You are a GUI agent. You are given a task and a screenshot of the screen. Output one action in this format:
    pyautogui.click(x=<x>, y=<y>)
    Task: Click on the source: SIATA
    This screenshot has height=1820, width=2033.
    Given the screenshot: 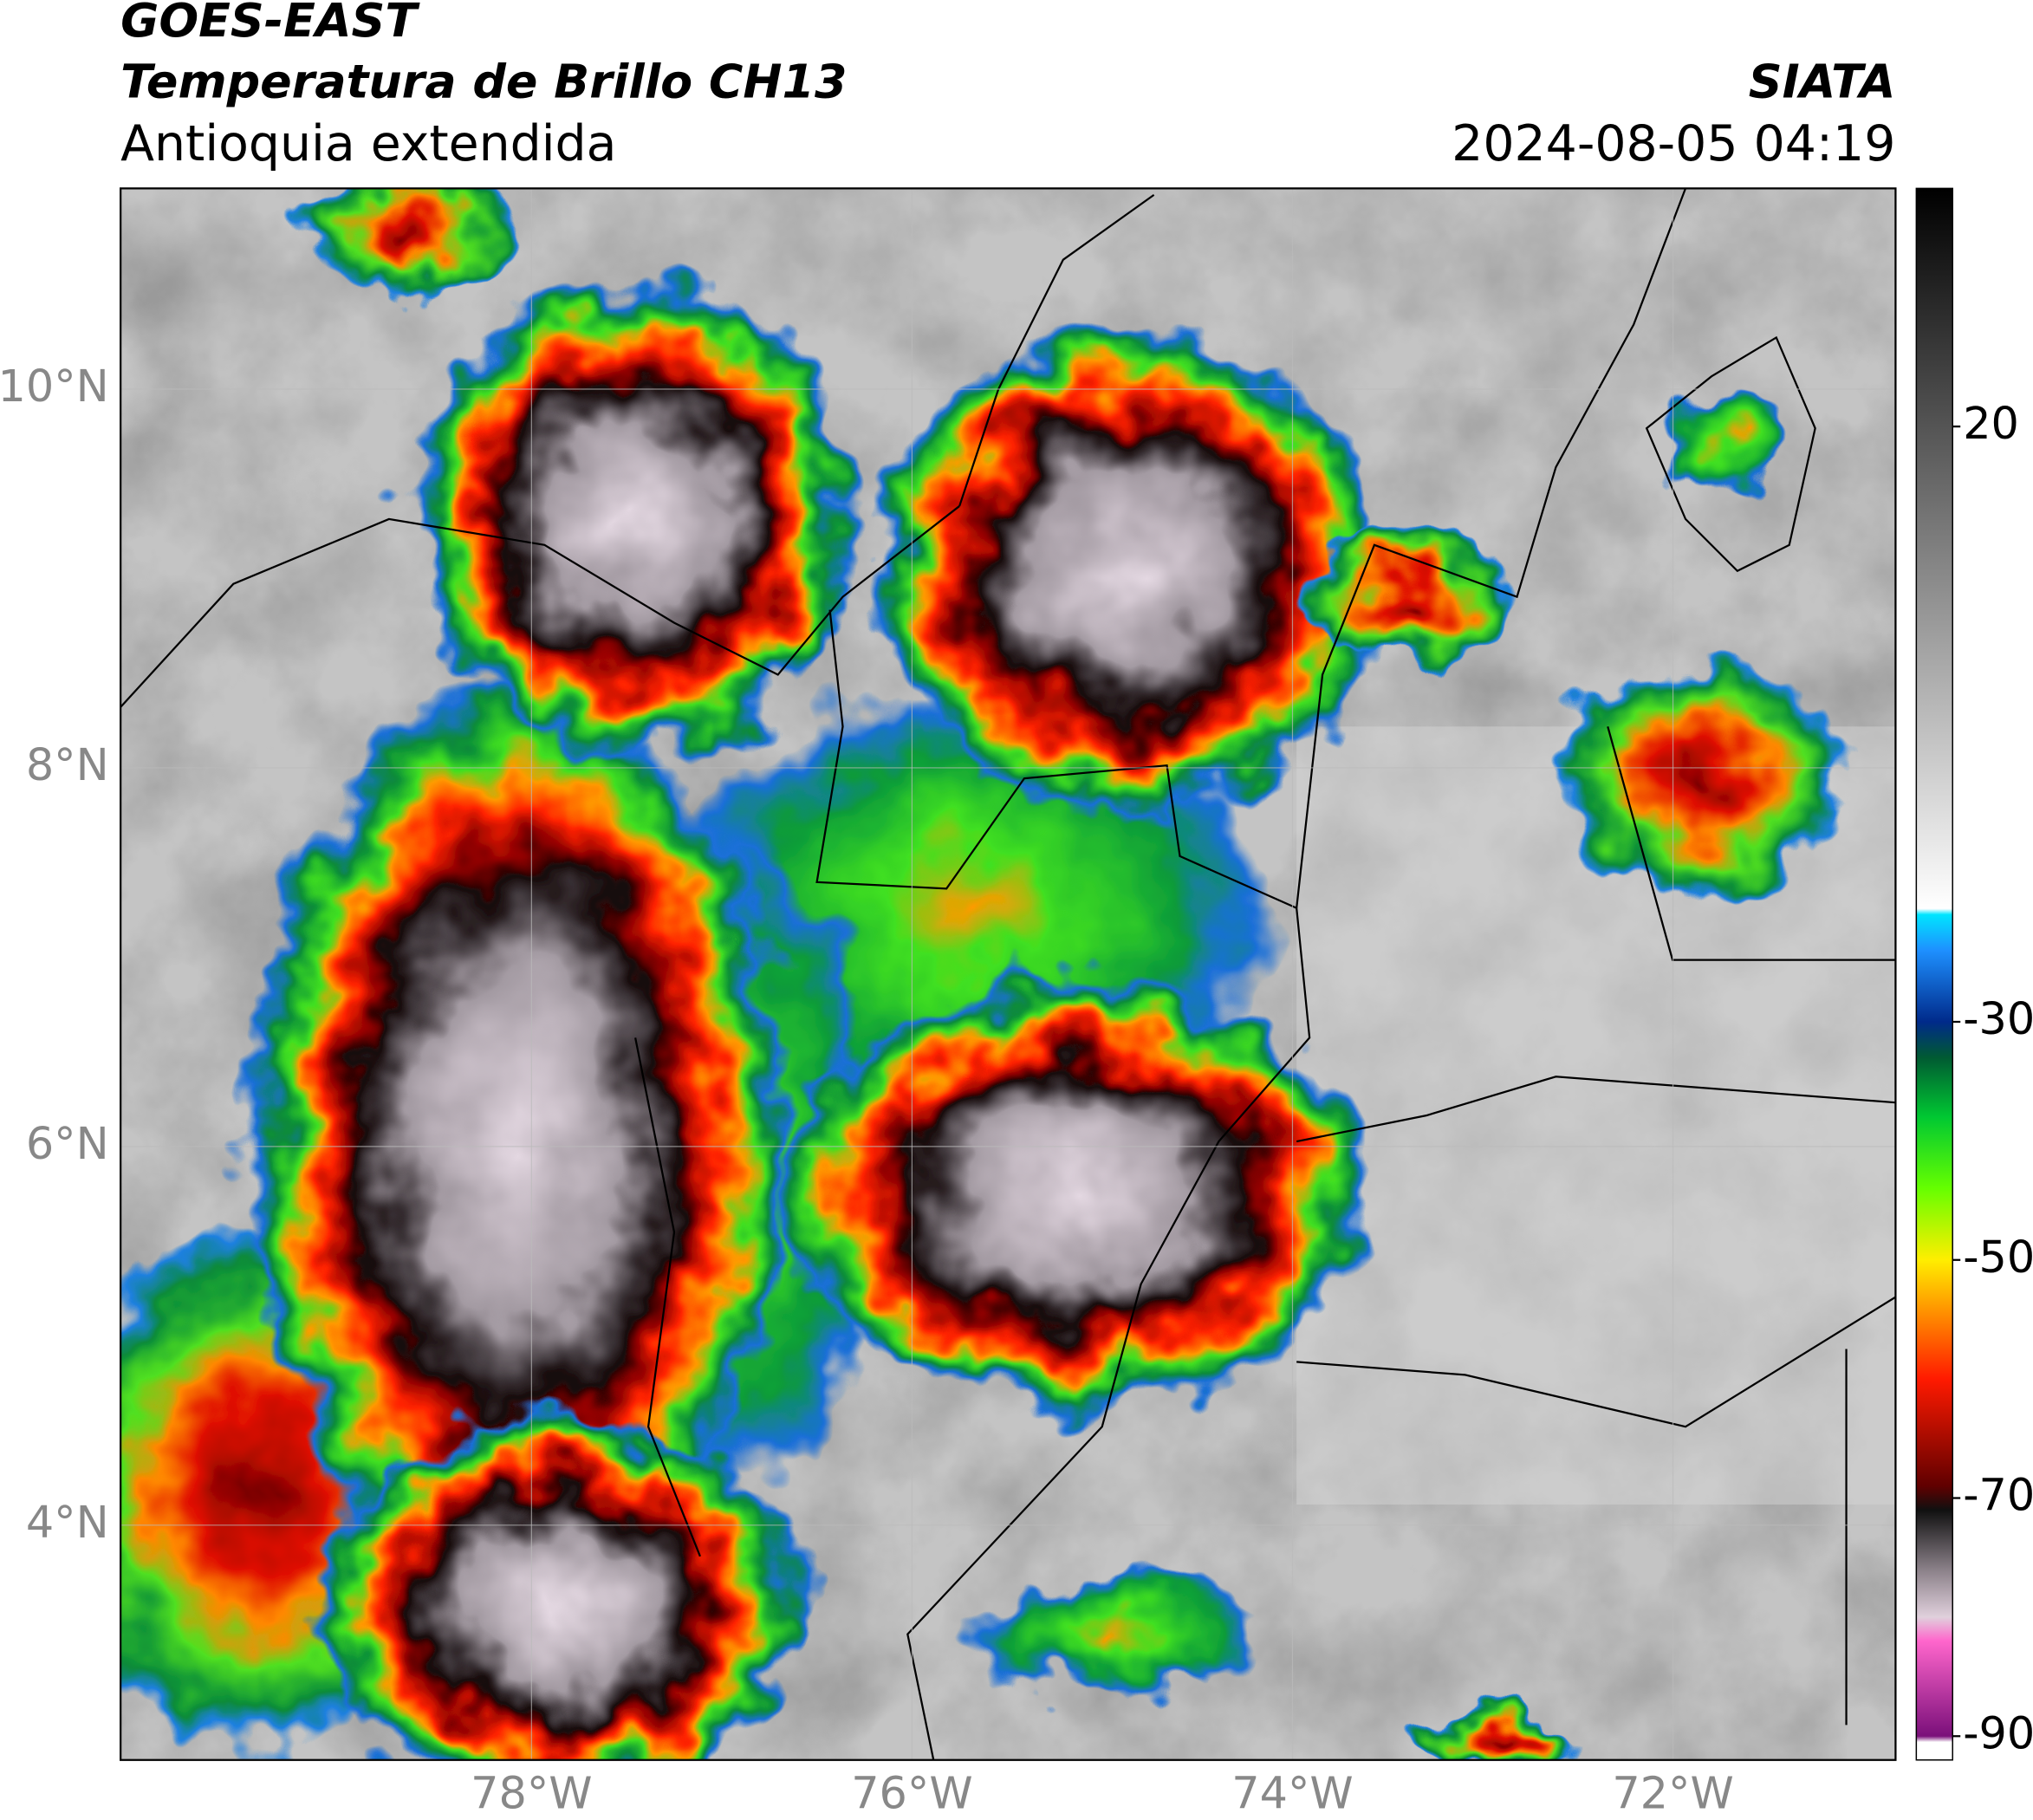 What is the action you would take?
    pyautogui.click(x=1822, y=81)
    